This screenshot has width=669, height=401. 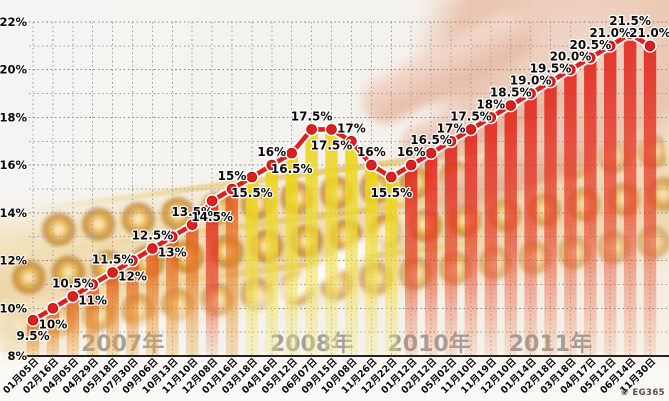 I want to click on y-axis-label: 18%, so click(x=13, y=117).